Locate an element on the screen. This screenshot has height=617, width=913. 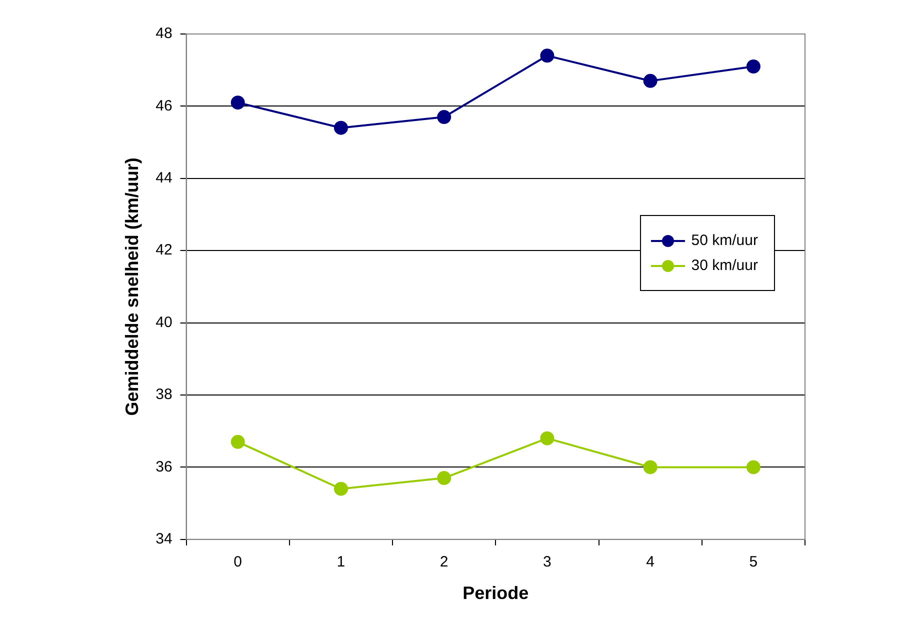
x-axis-title: Periode is located at coordinates (495, 593).